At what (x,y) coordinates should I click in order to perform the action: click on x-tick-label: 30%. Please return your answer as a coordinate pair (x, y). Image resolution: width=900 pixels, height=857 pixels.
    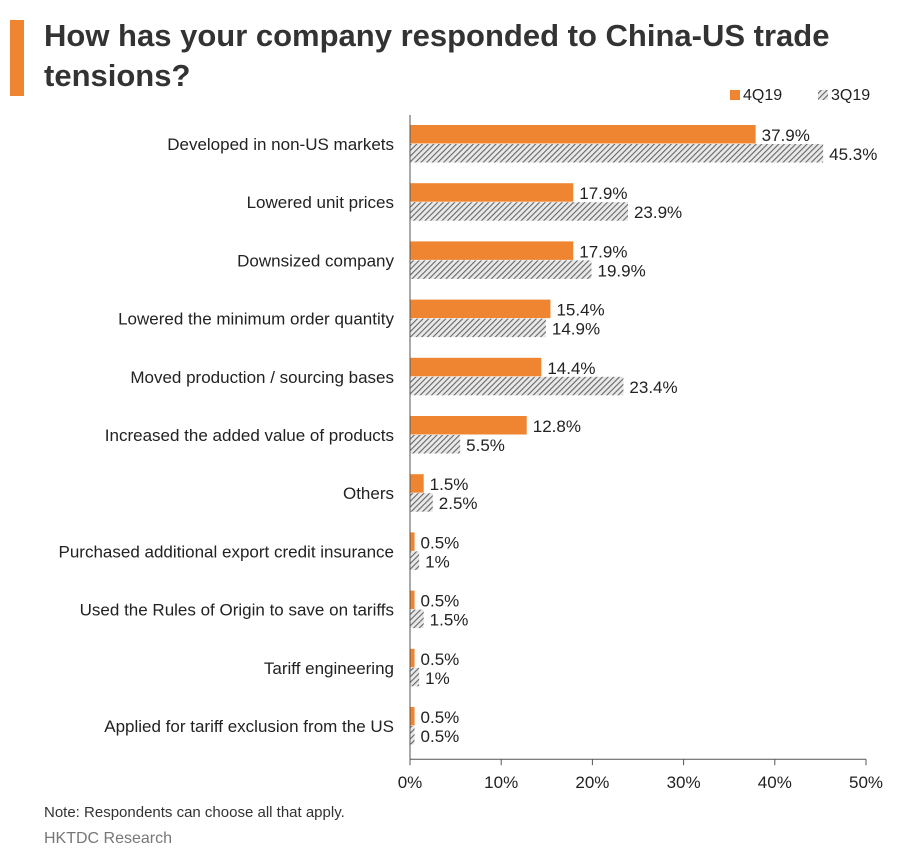
    Looking at the image, I should click on (684, 782).